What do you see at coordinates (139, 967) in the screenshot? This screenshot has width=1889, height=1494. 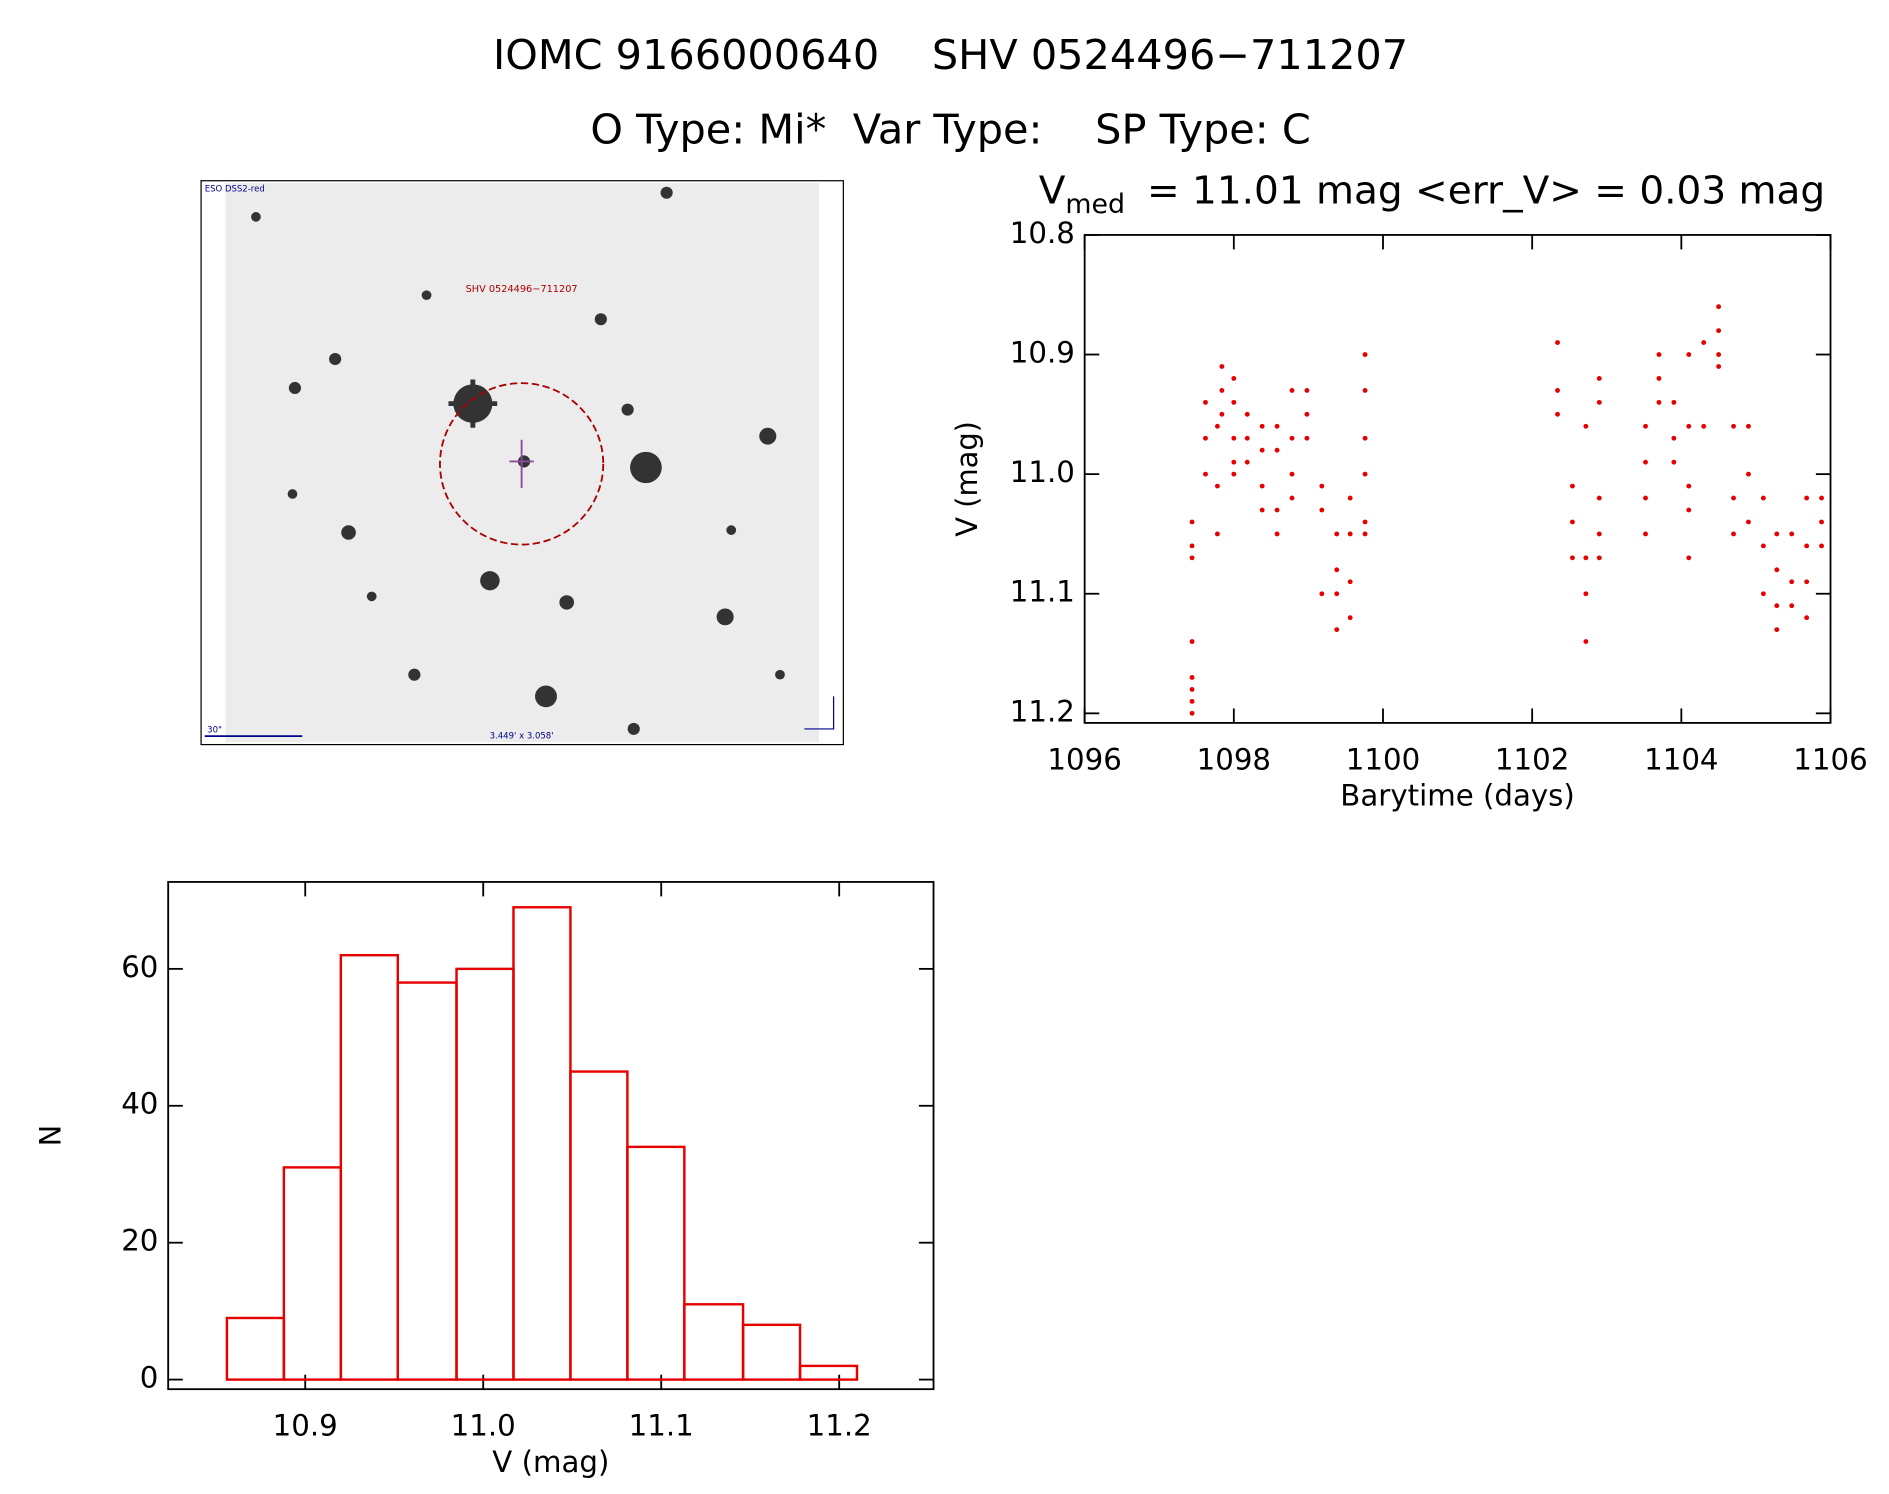 I see `y-tick-label: 60` at bounding box center [139, 967].